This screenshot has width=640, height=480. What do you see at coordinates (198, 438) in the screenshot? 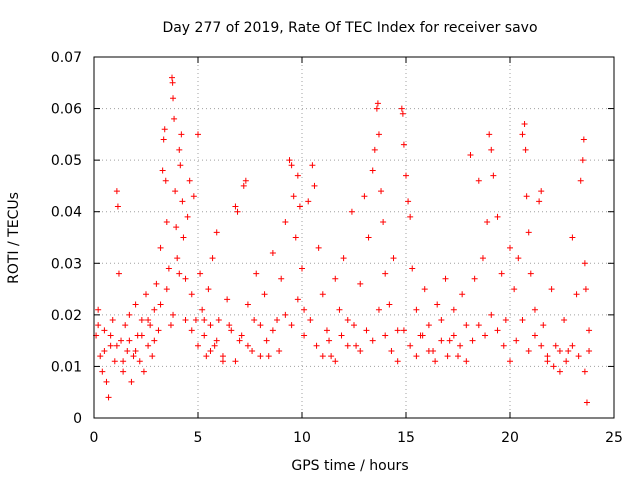
I see `x-tick-label: 5` at bounding box center [198, 438].